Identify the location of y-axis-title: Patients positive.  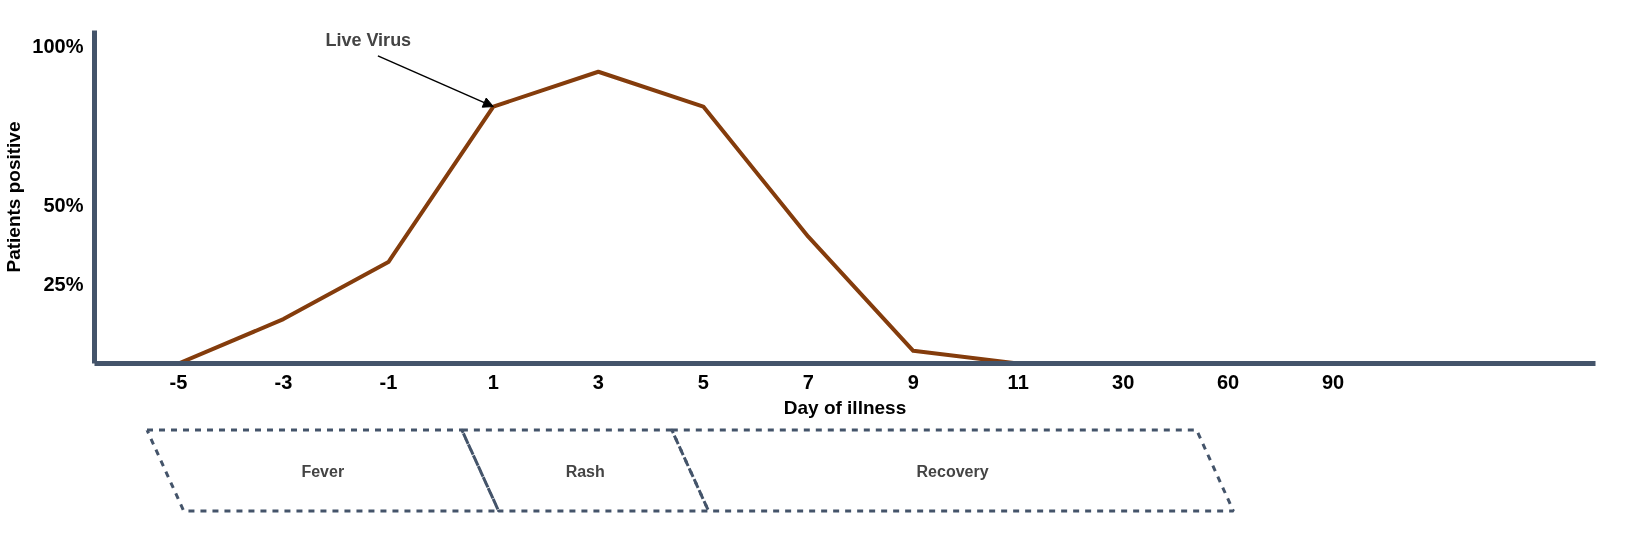
(14, 197).